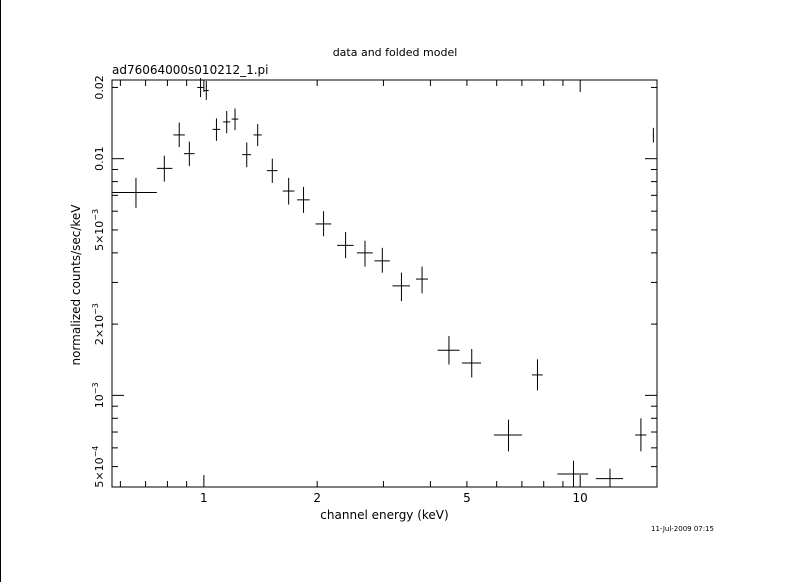 The image size is (790, 582). What do you see at coordinates (190, 70) in the screenshot?
I see `chart-subtitle: ad76064000s010212_1.pi` at bounding box center [190, 70].